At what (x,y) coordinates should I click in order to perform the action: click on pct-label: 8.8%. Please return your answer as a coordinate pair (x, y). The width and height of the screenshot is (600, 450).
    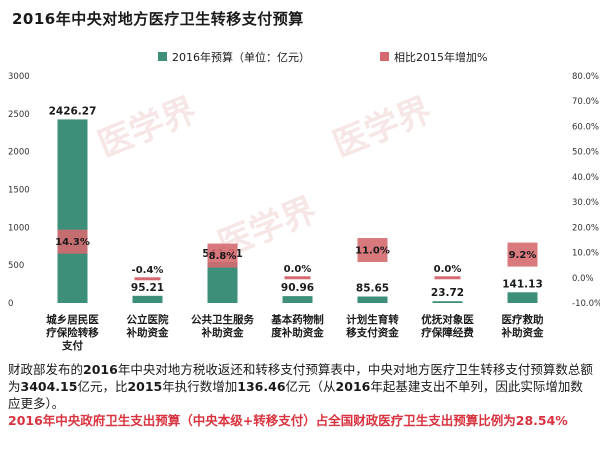
    Looking at the image, I should click on (223, 256).